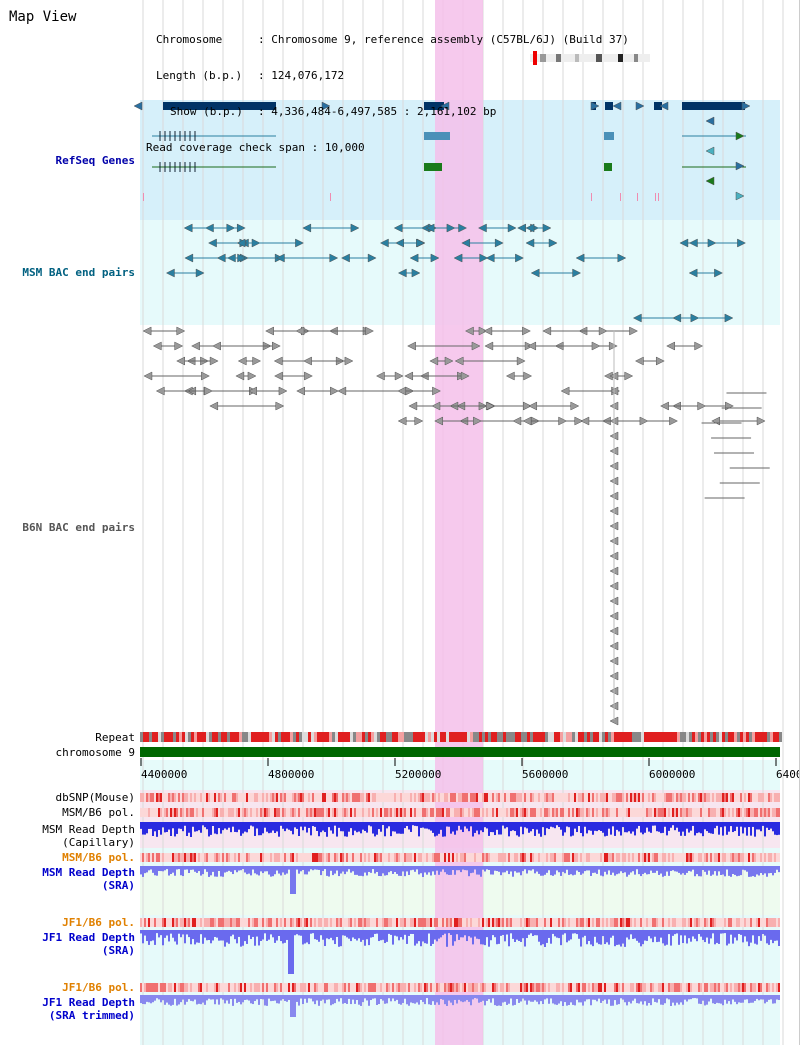  I want to click on refseq-genes-label: RefSeq Genes, so click(95, 160).